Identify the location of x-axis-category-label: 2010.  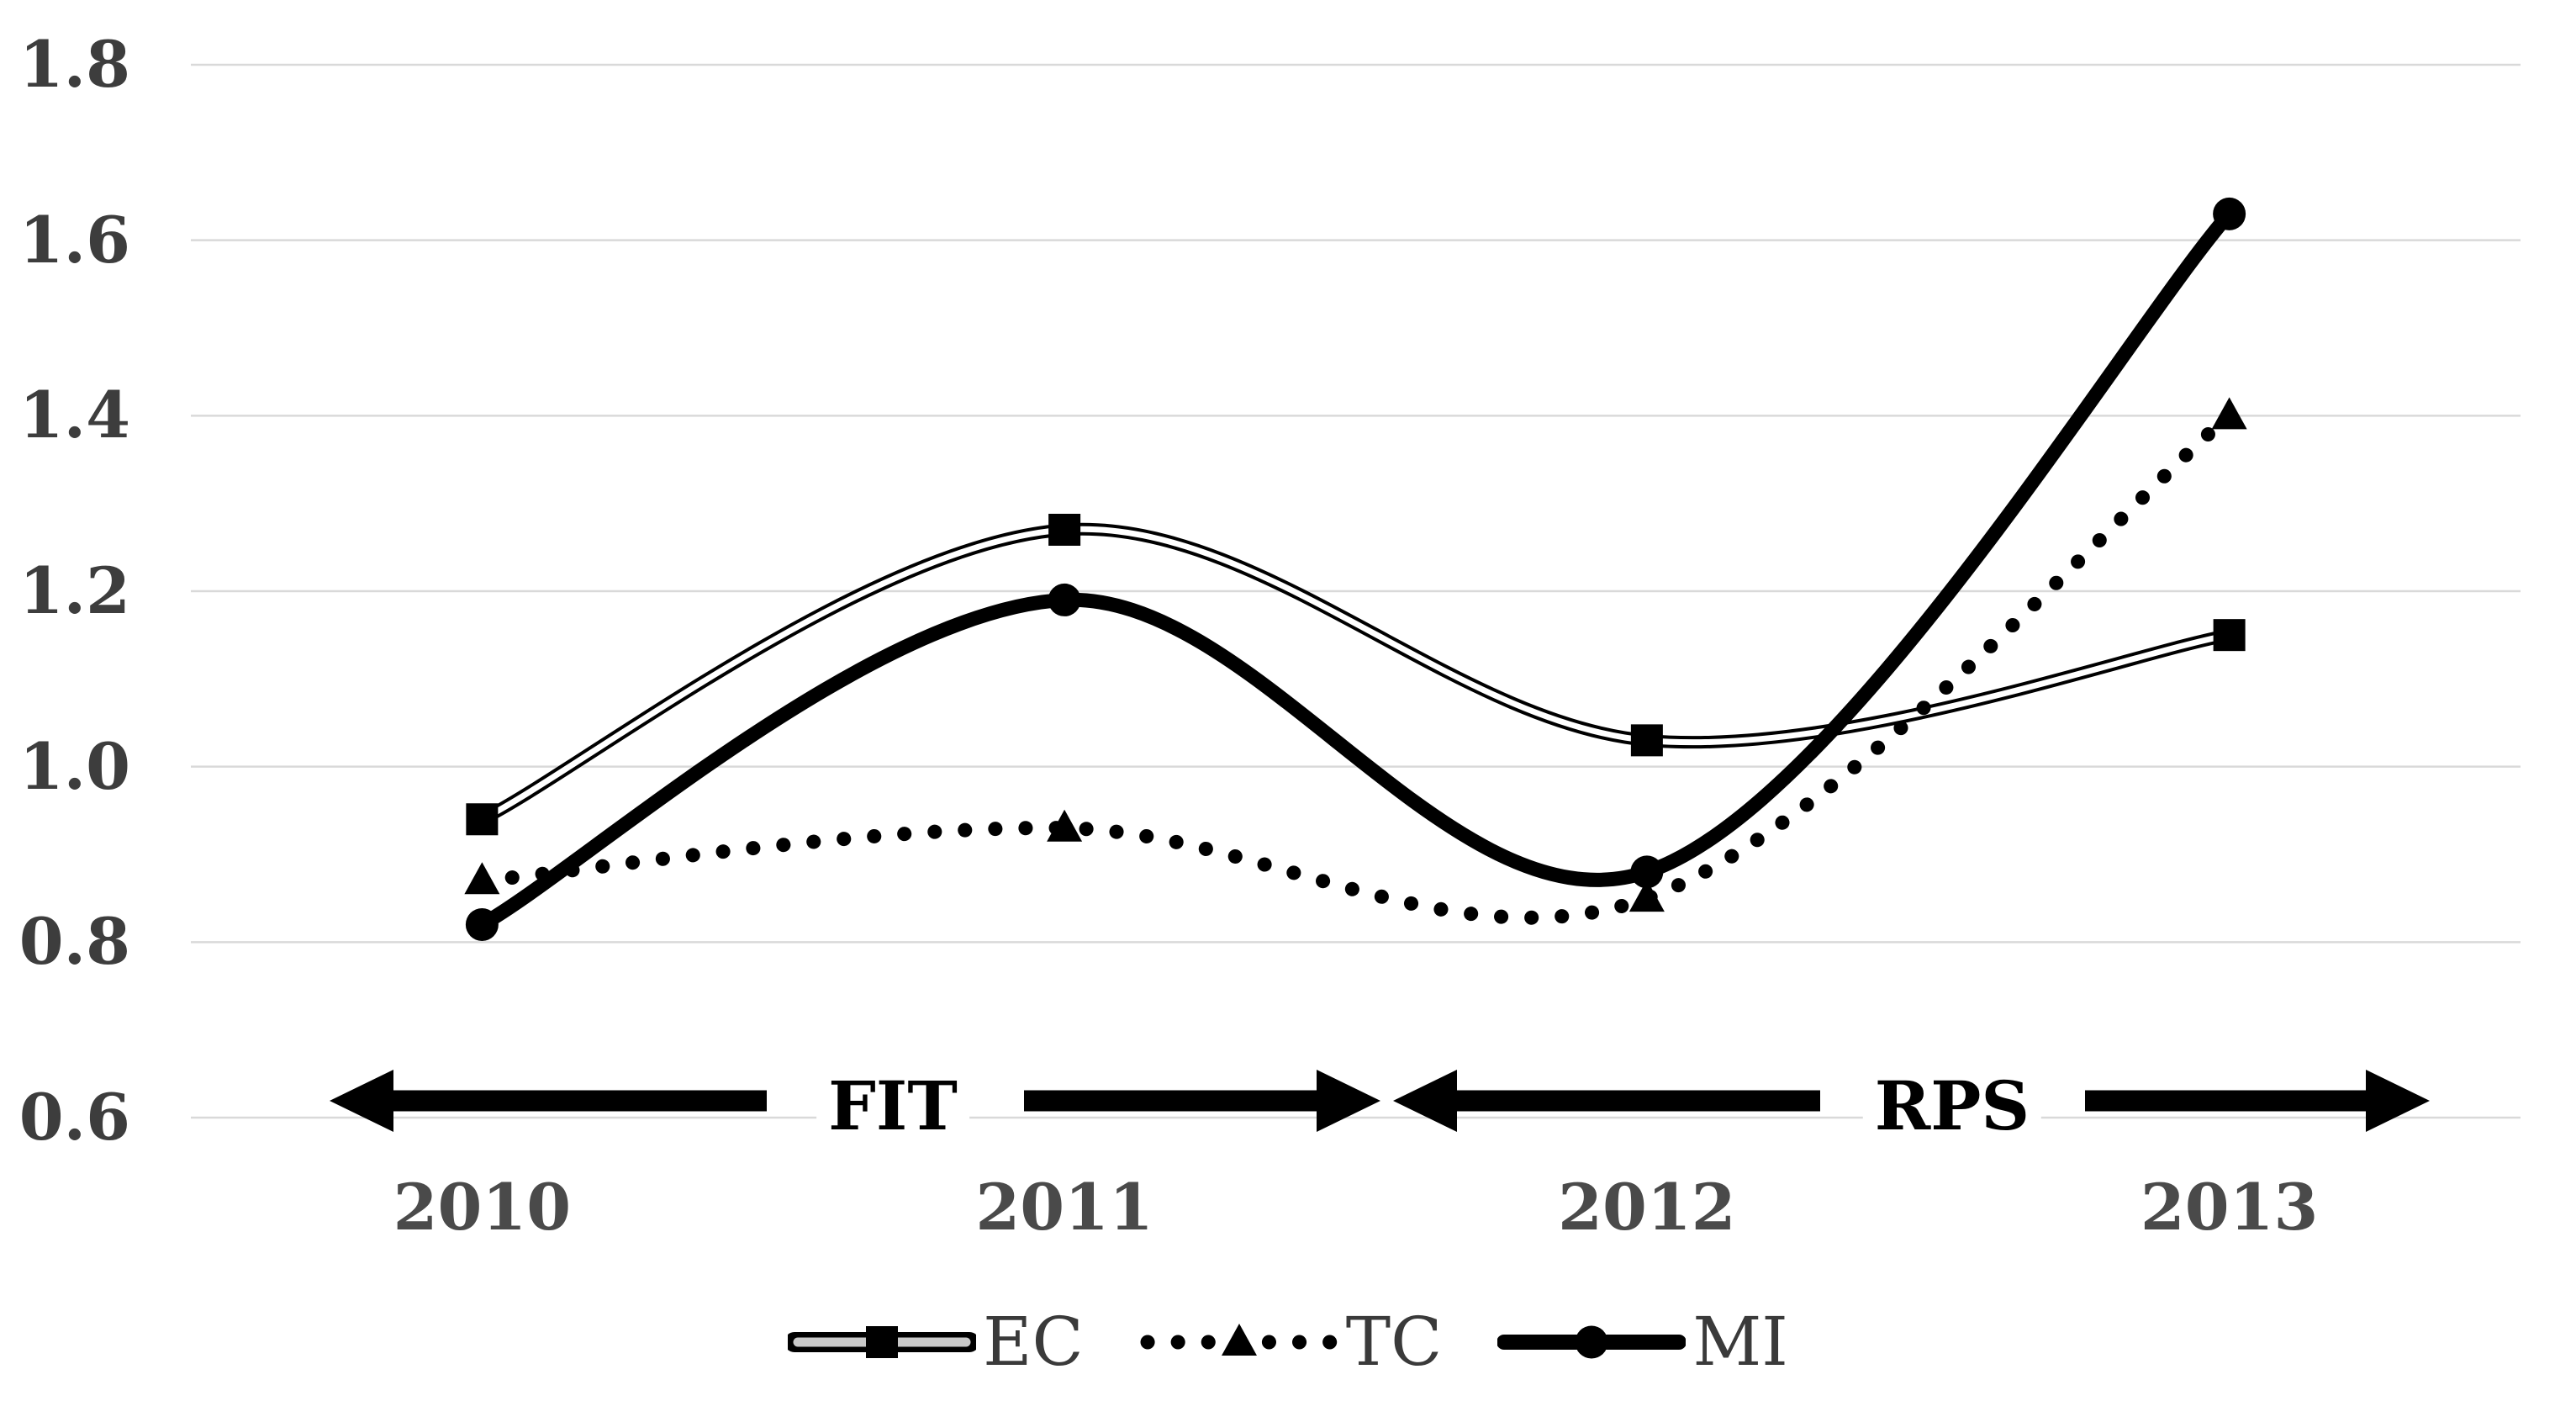
(482, 1207).